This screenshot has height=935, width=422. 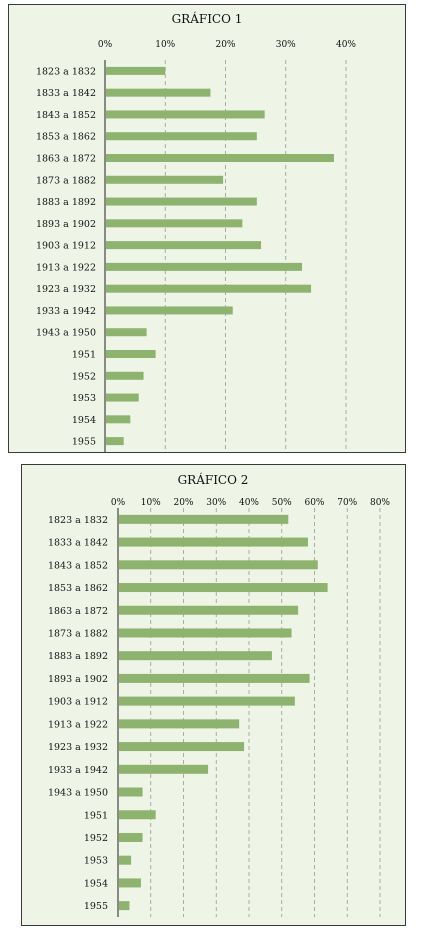 What do you see at coordinates (207, 18) in the screenshot?
I see `chart-title: GRÁFICO 1` at bounding box center [207, 18].